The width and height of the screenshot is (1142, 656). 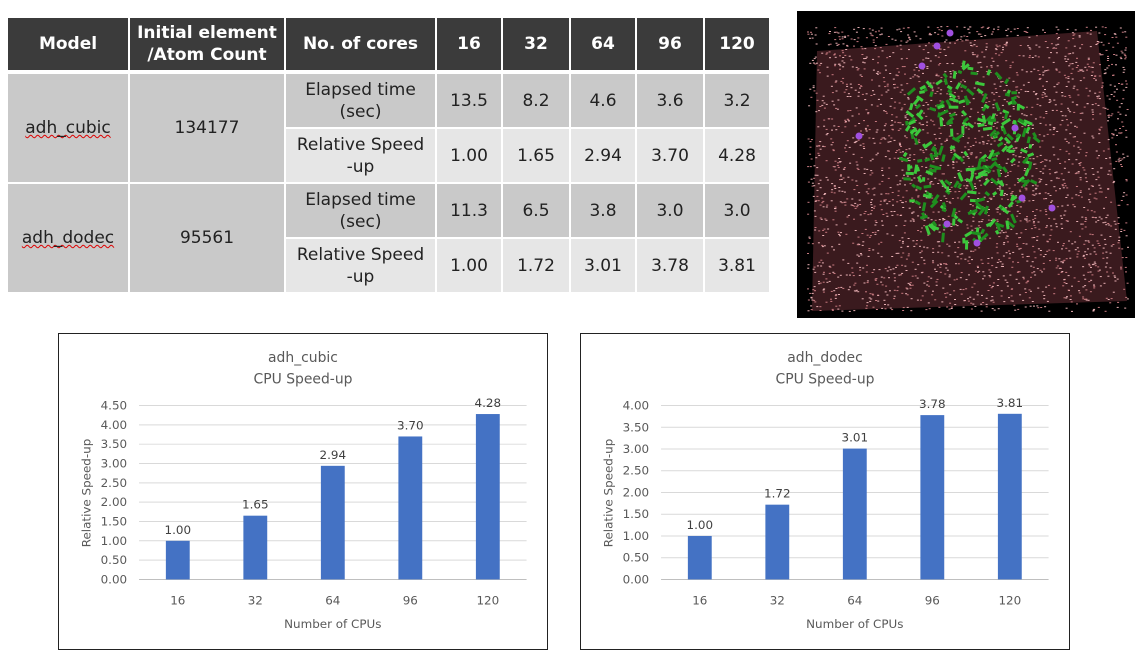 I want to click on value-cell: 11.3, so click(x=470, y=211).